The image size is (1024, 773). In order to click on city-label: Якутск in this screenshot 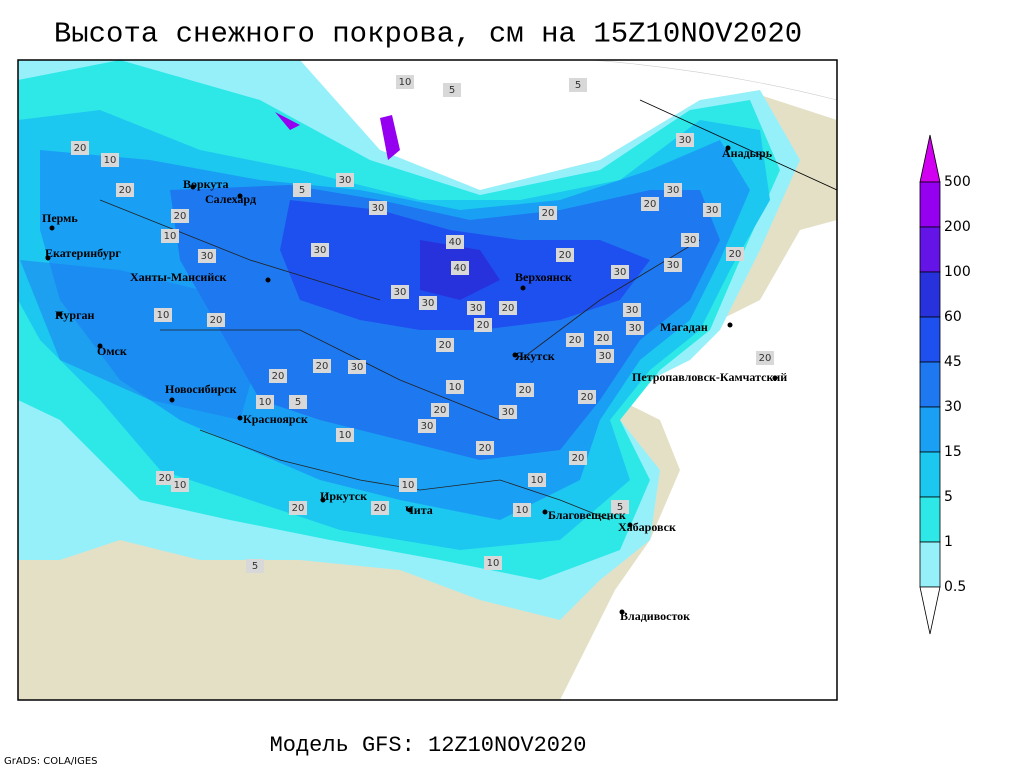, I will do `click(535, 356)`.